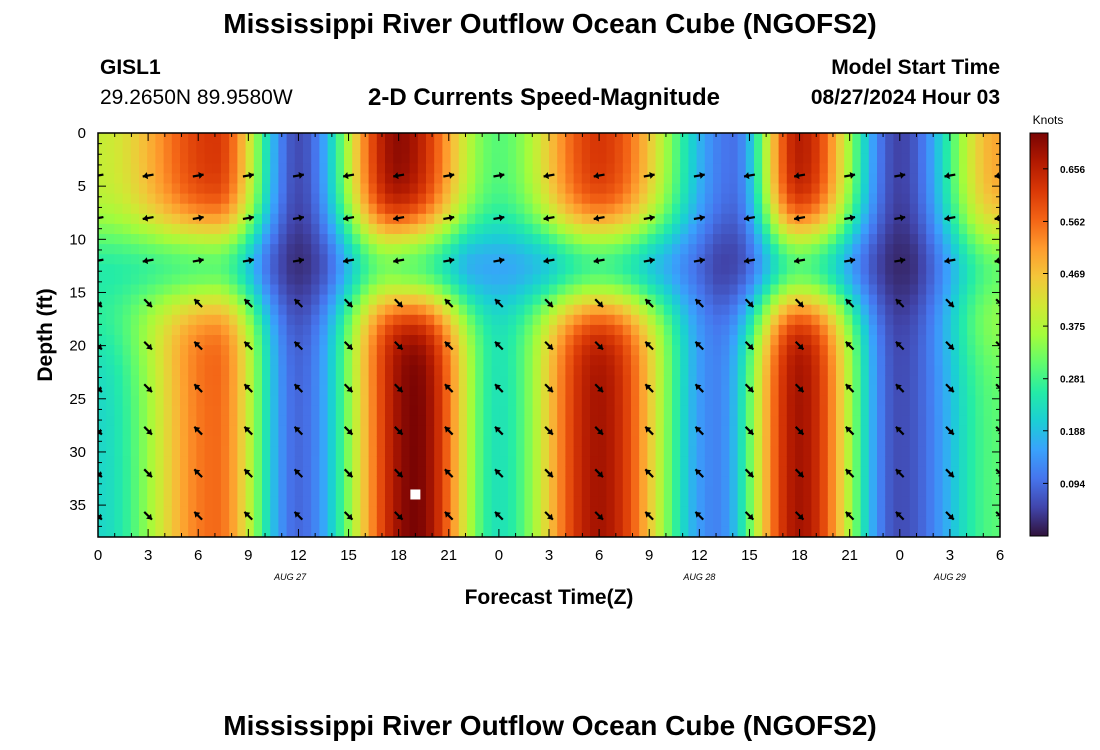 The height and width of the screenshot is (750, 1100). I want to click on colorbar-tick-label: 0.094, so click(1072, 484).